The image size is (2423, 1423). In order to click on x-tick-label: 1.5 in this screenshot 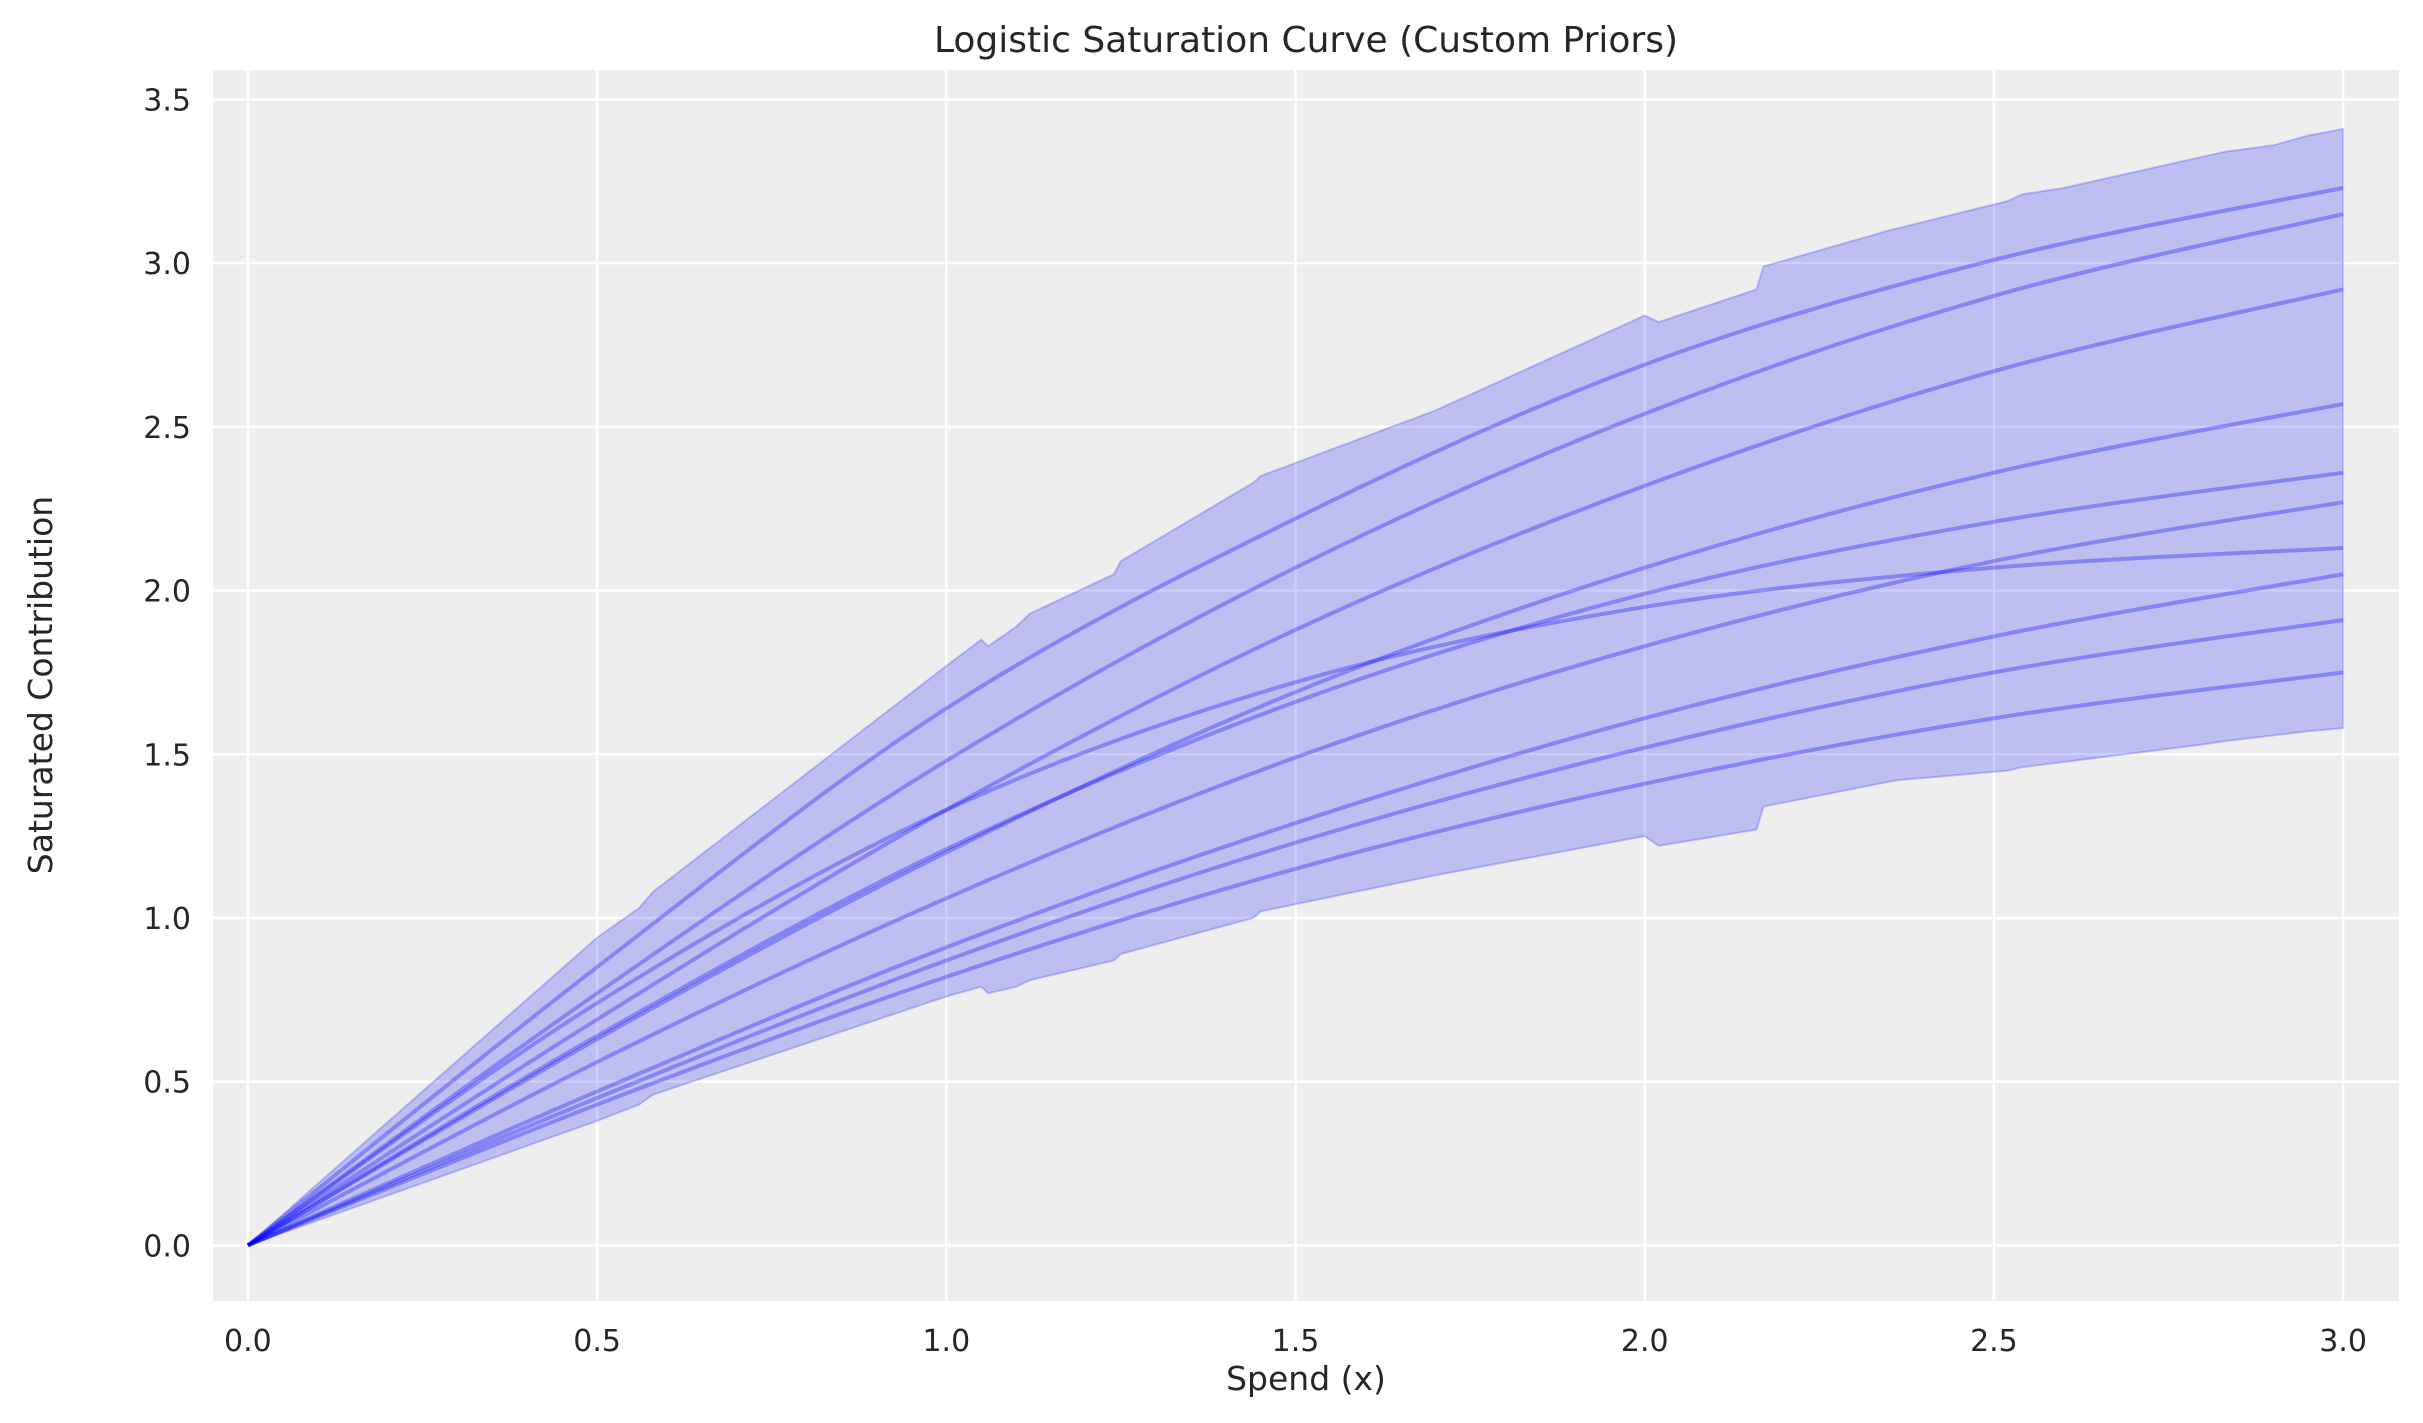, I will do `click(1296, 1341)`.